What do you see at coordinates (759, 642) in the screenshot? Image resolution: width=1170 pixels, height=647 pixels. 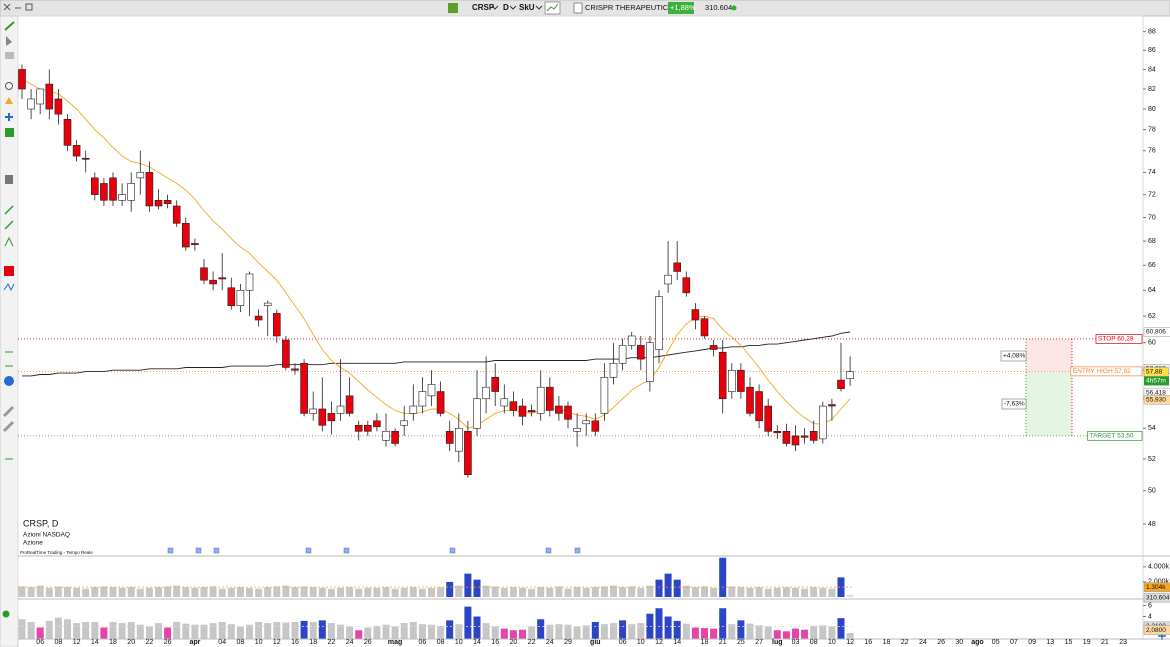 I see `x-tick-label: 27` at bounding box center [759, 642].